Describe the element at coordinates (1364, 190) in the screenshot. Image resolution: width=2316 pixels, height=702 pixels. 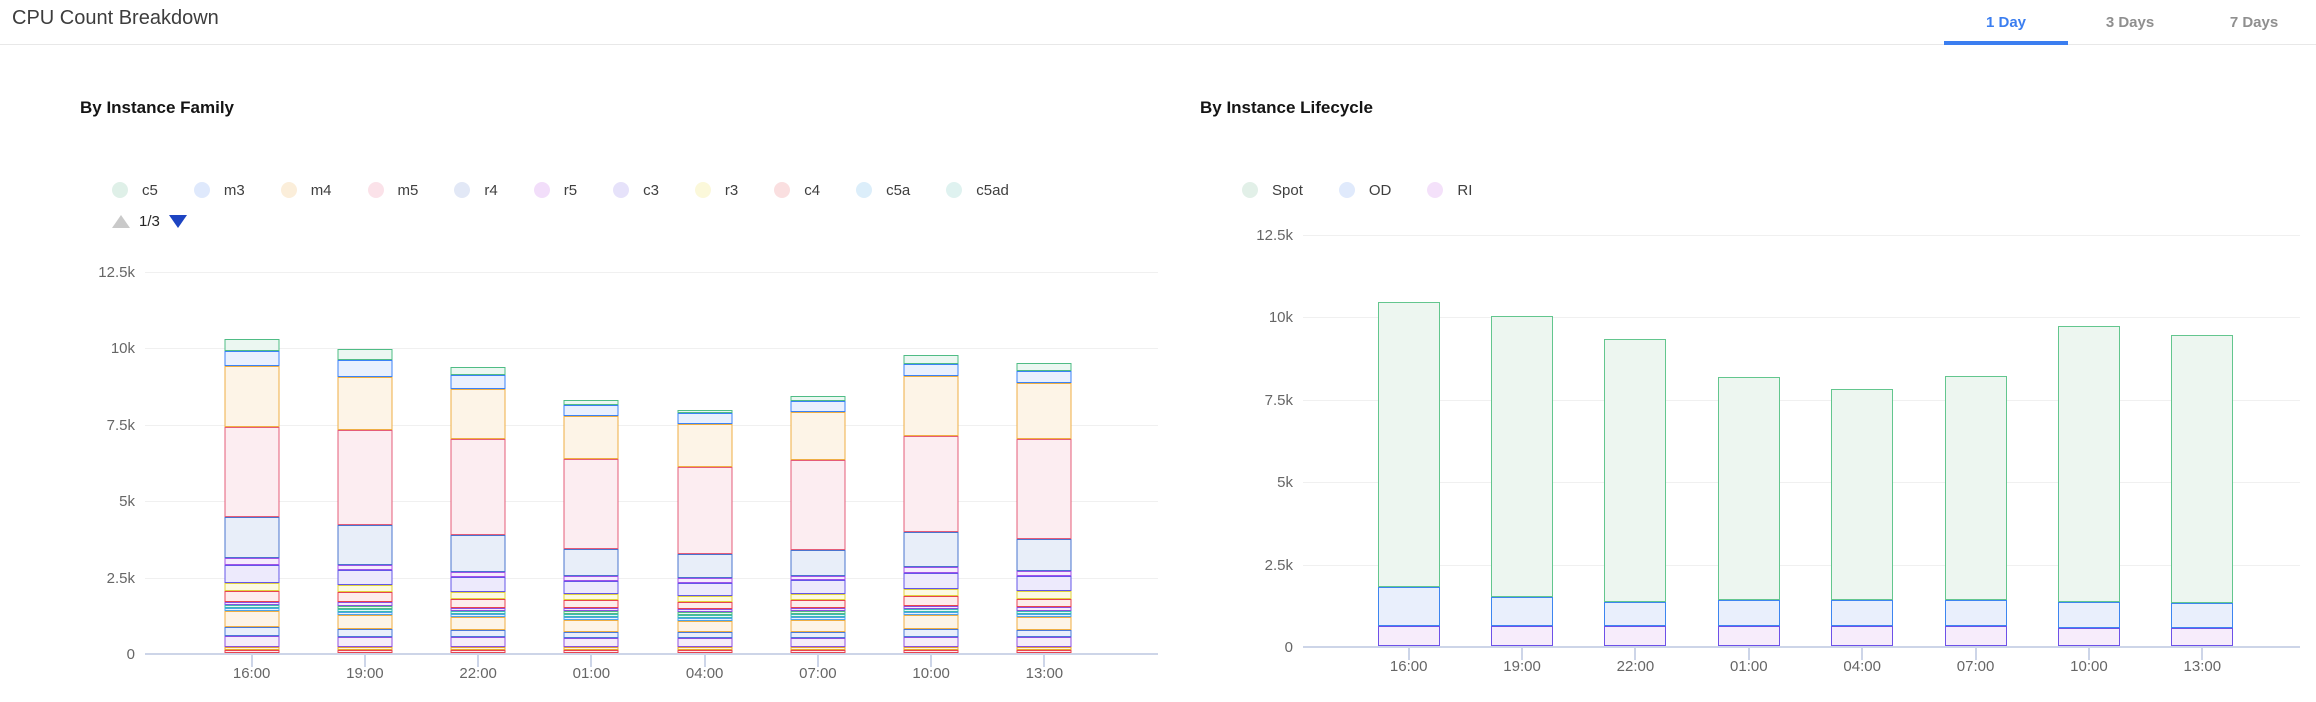
I see `legend-item-od: OD` at that location.